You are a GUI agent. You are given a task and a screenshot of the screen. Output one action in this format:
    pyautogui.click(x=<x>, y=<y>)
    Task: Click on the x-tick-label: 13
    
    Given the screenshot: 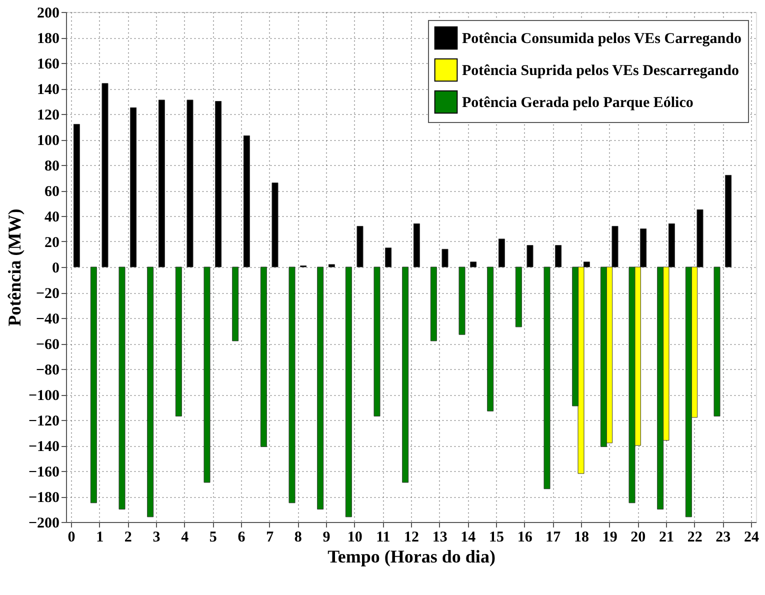 What is the action you would take?
    pyautogui.click(x=440, y=538)
    